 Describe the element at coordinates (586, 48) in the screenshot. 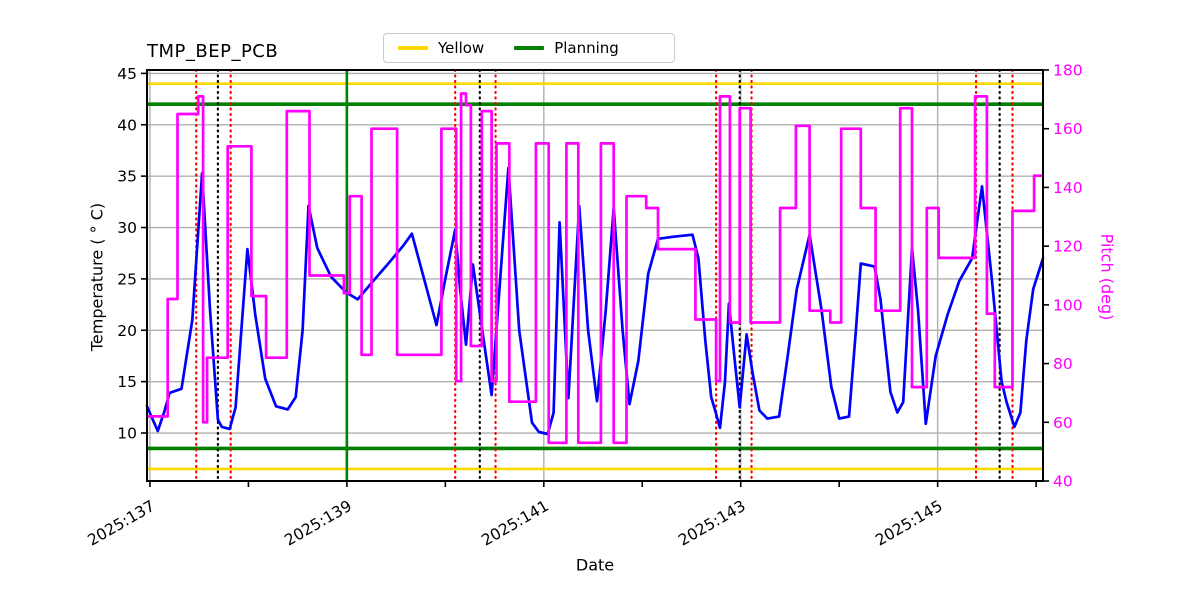

I see `legend-label-planning: Planning` at that location.